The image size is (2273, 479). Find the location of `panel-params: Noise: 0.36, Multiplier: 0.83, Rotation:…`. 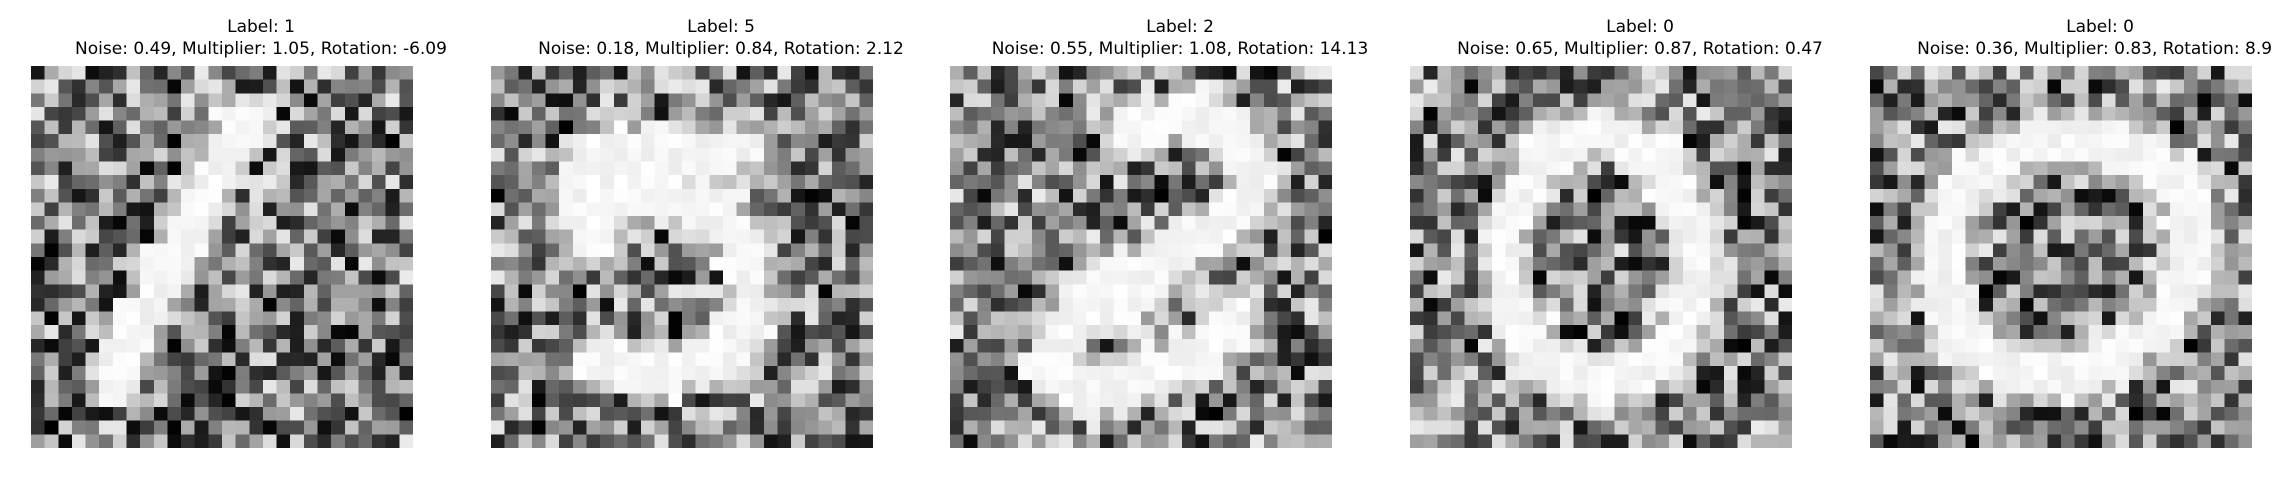

panel-params: Noise: 0.36, Multiplier: 0.83, Rotation:… is located at coordinates (2051, 49).